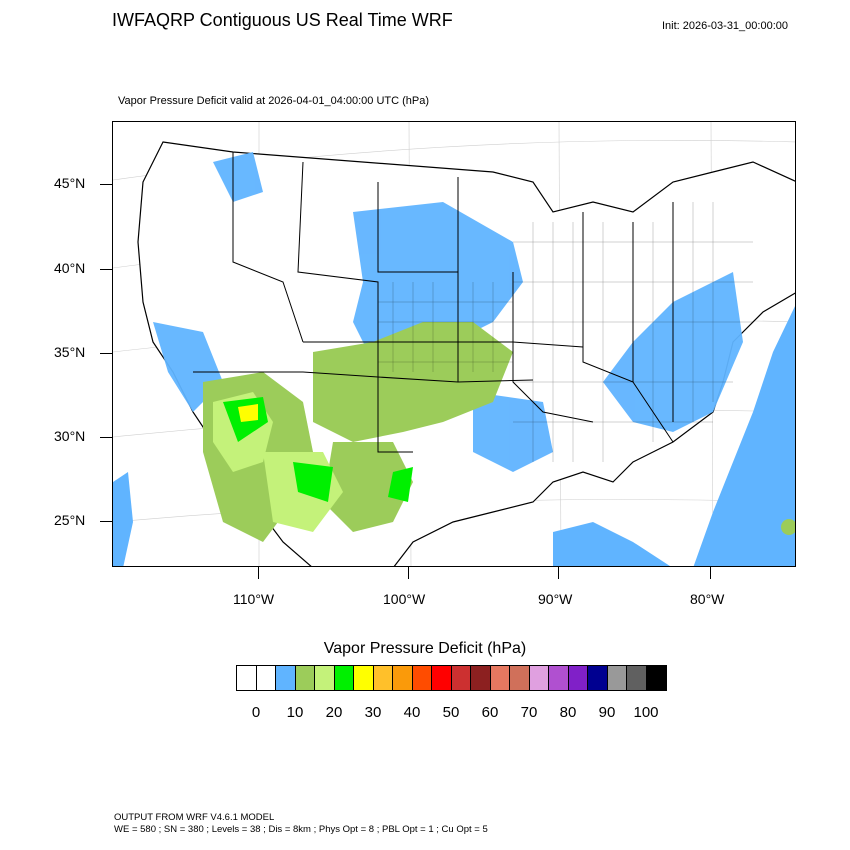 The width and height of the screenshot is (850, 850). Describe the element at coordinates (565, 332) in the screenshot. I see `county-borders` at that location.